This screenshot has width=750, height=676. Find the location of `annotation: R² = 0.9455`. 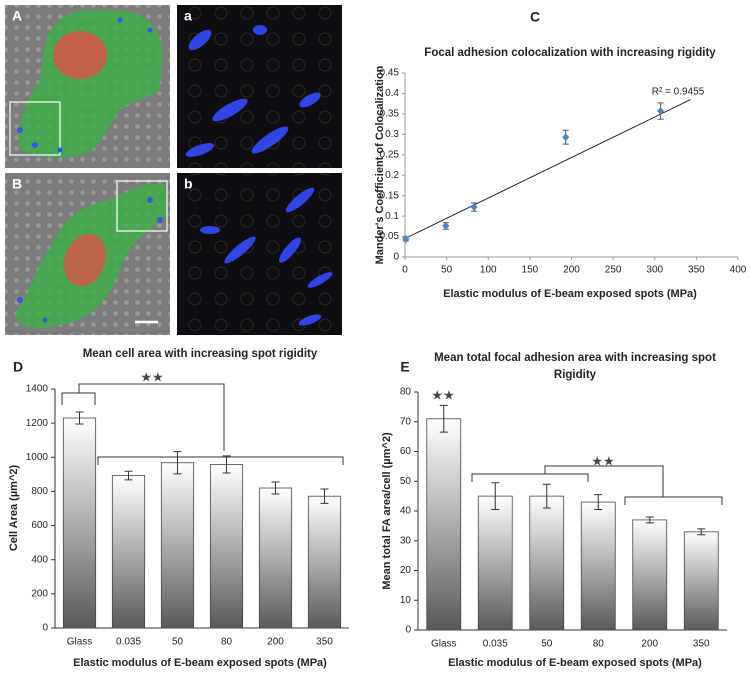

annotation: R² = 0.9455 is located at coordinates (678, 92).